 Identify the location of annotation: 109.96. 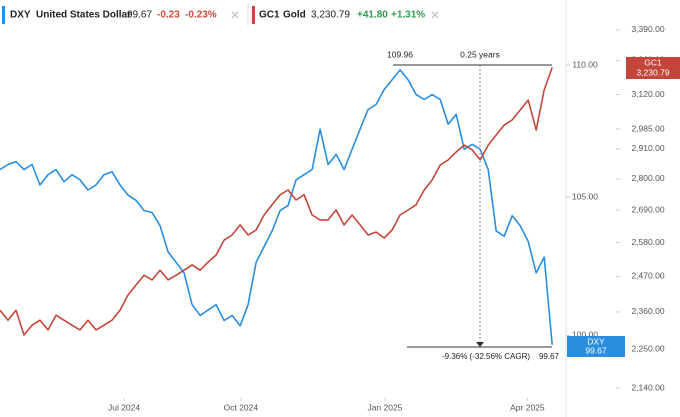
(400, 54).